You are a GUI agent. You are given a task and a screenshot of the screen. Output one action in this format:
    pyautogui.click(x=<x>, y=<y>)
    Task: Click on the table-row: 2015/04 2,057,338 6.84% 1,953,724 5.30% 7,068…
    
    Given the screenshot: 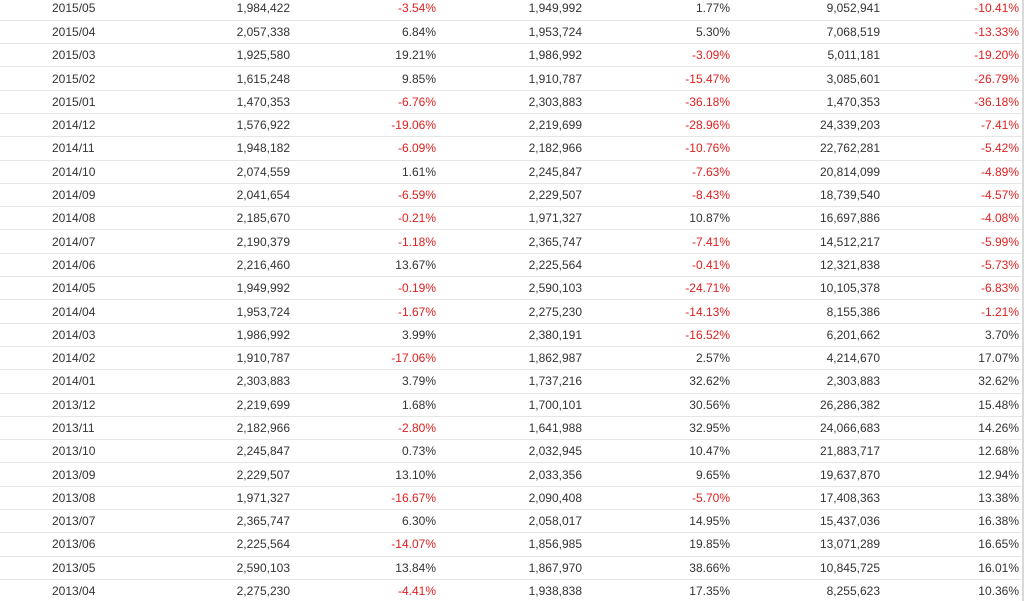 What is the action you would take?
    pyautogui.click(x=512, y=32)
    